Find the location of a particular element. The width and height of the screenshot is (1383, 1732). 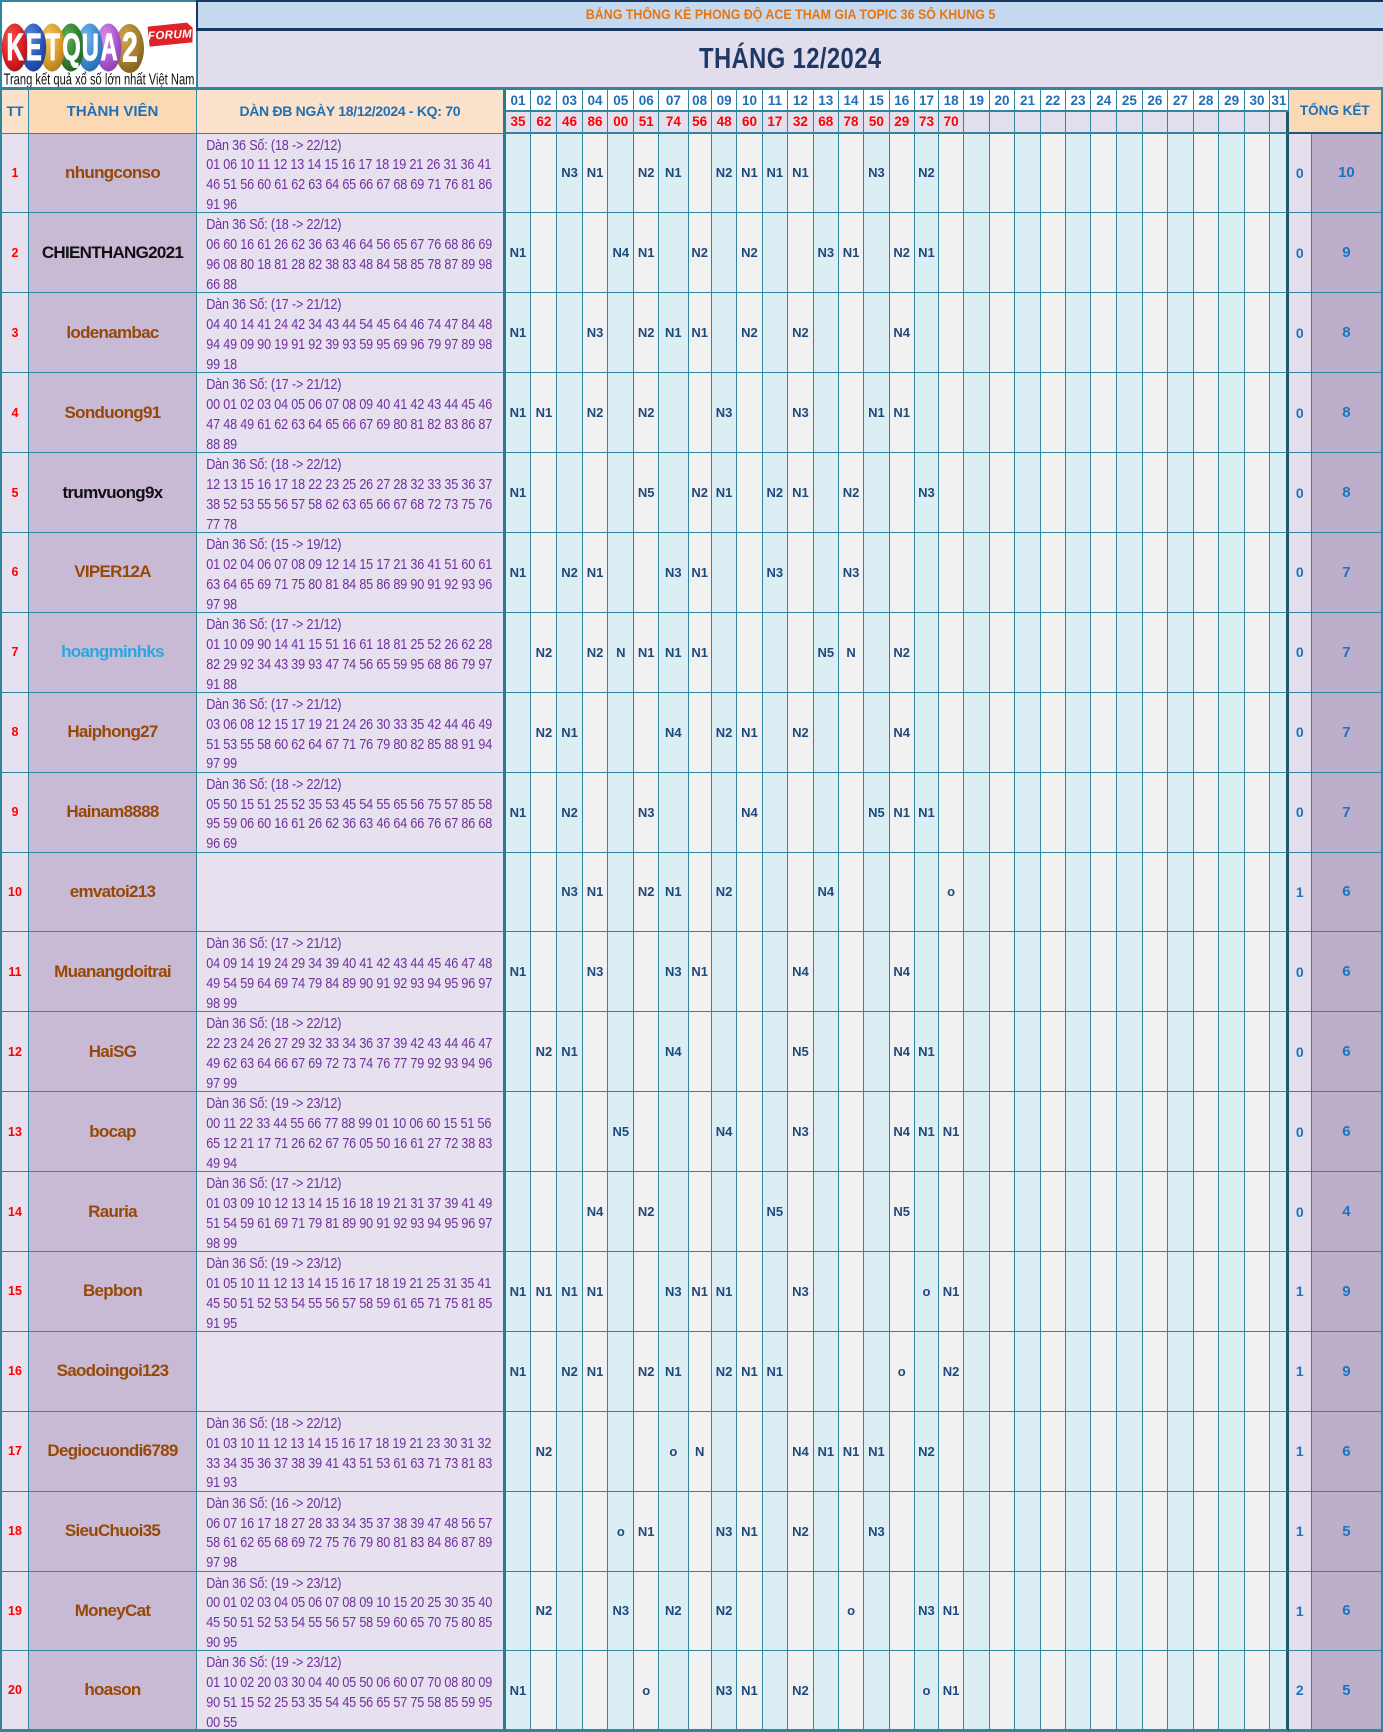

svg-text:Trang kết quả xổ số lớn nhất V: Trang kết quả xổ số lớn nhất Việt Nam is located at coordinates (99, 79).